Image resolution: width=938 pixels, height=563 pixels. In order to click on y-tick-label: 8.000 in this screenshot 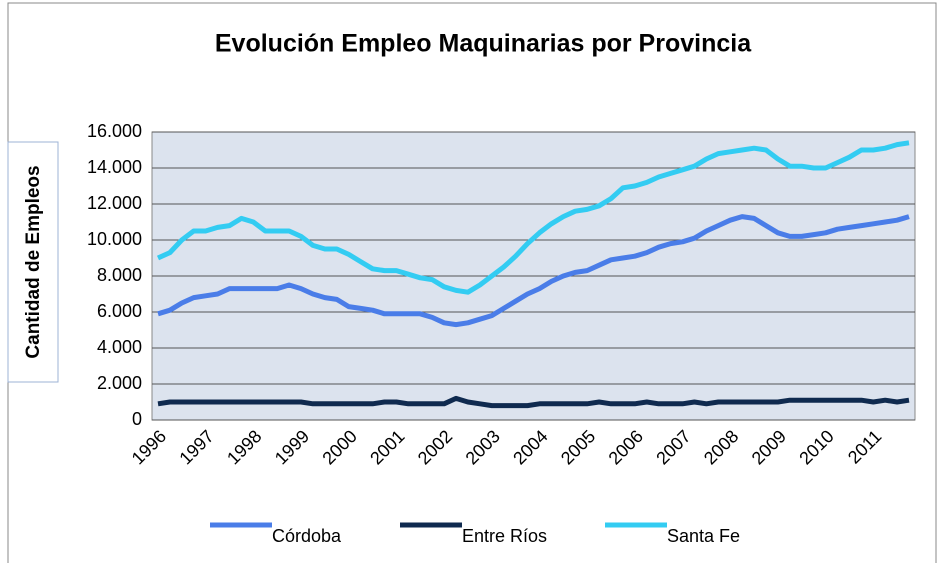, I will do `click(119, 275)`.